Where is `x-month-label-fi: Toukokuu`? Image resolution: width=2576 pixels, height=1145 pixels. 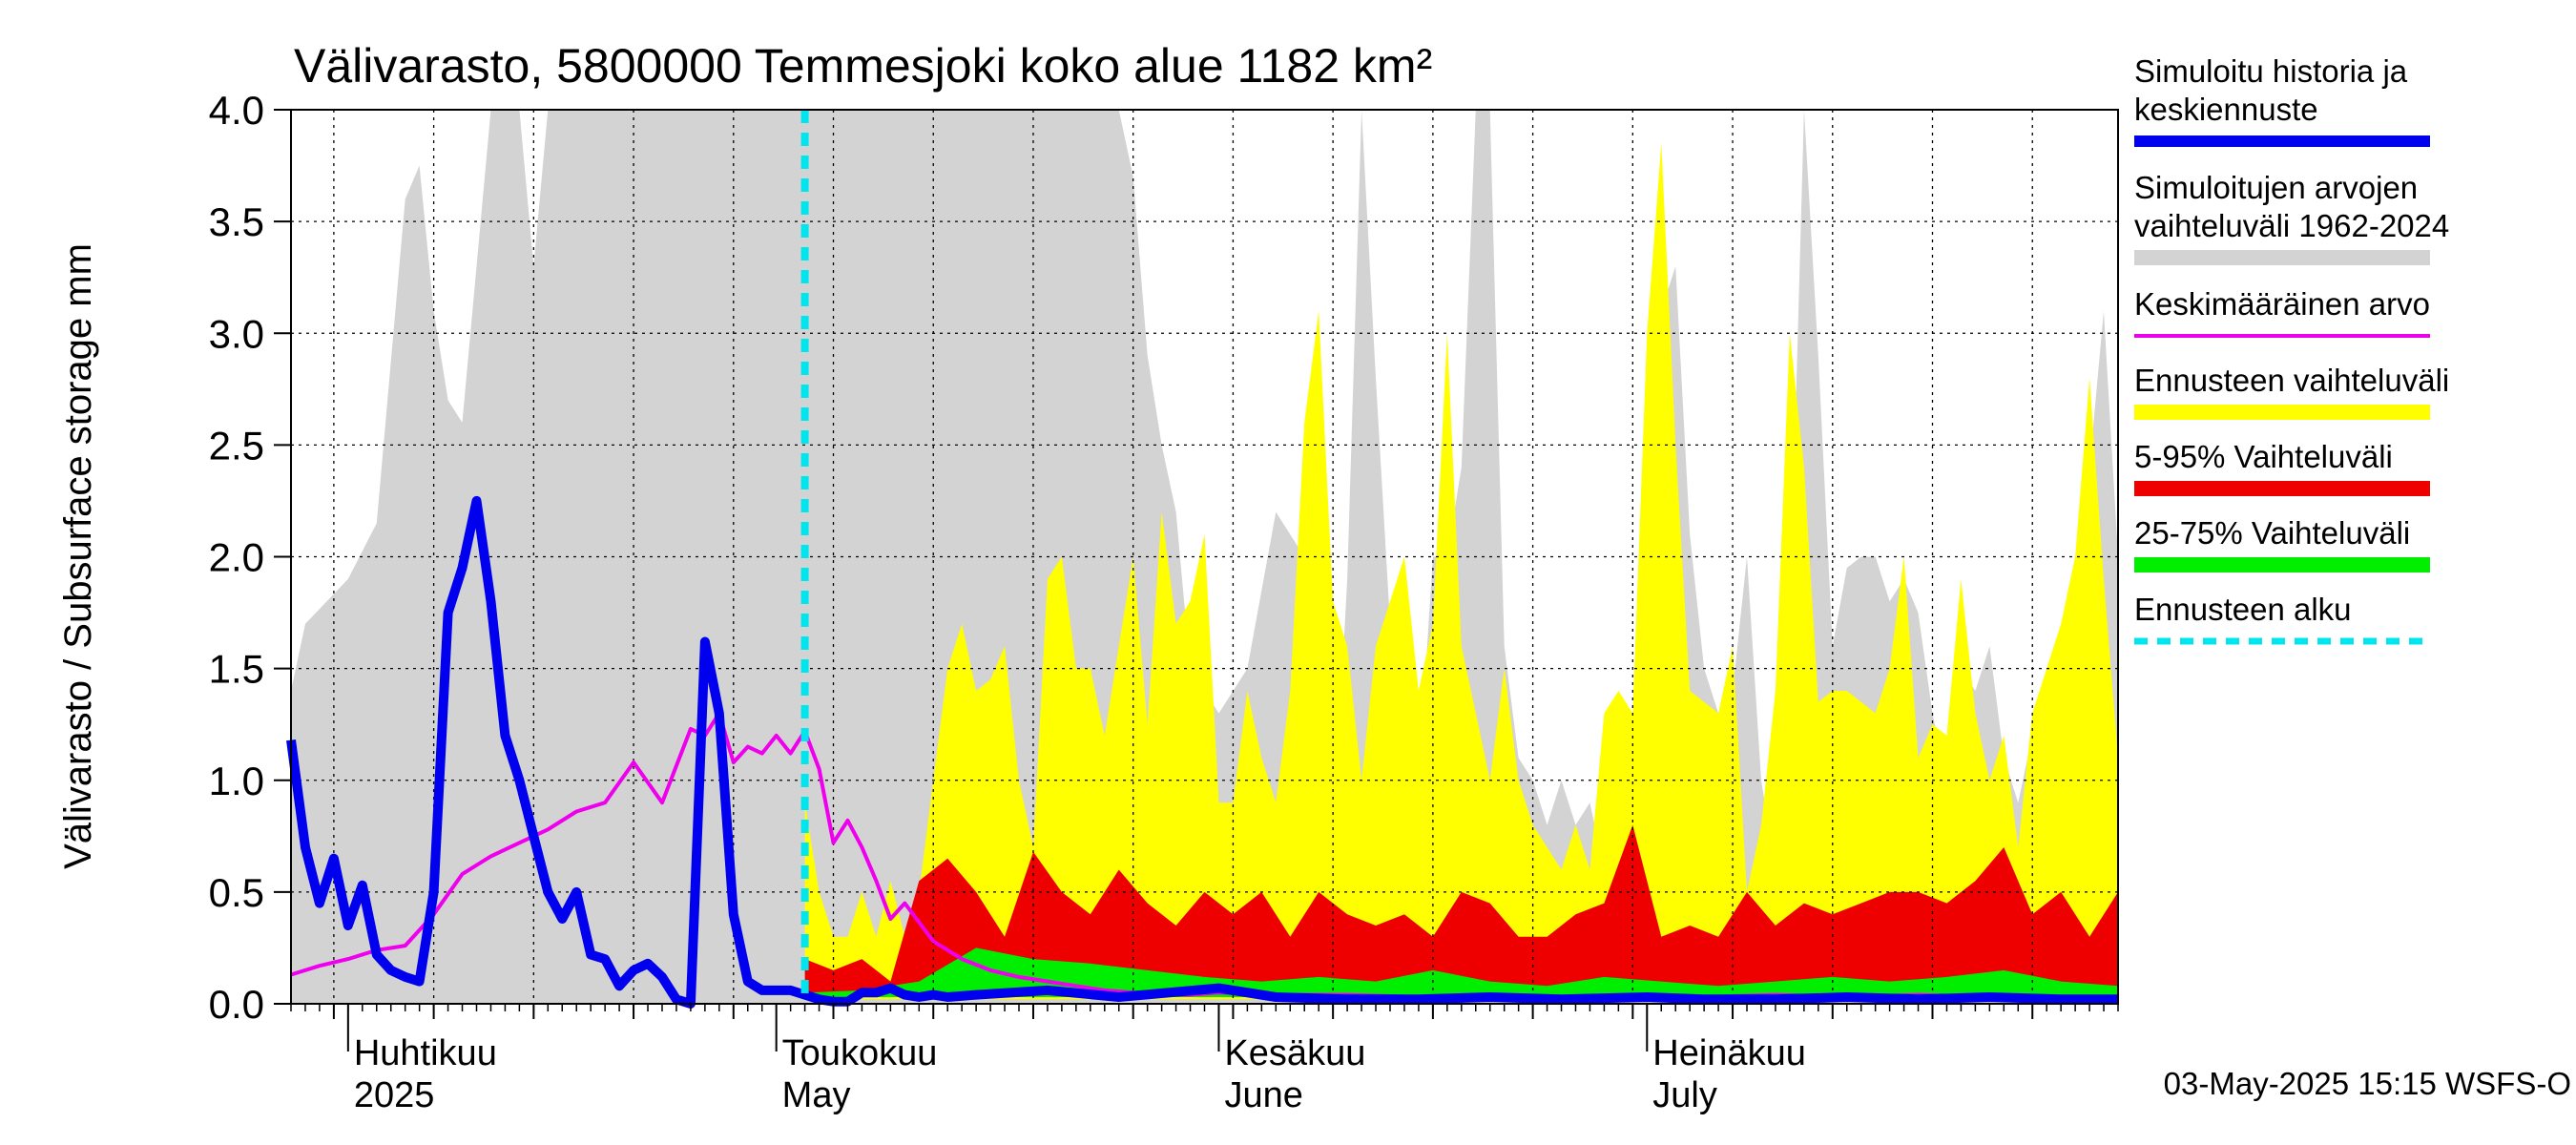 x-month-label-fi: Toukokuu is located at coordinates (860, 1053).